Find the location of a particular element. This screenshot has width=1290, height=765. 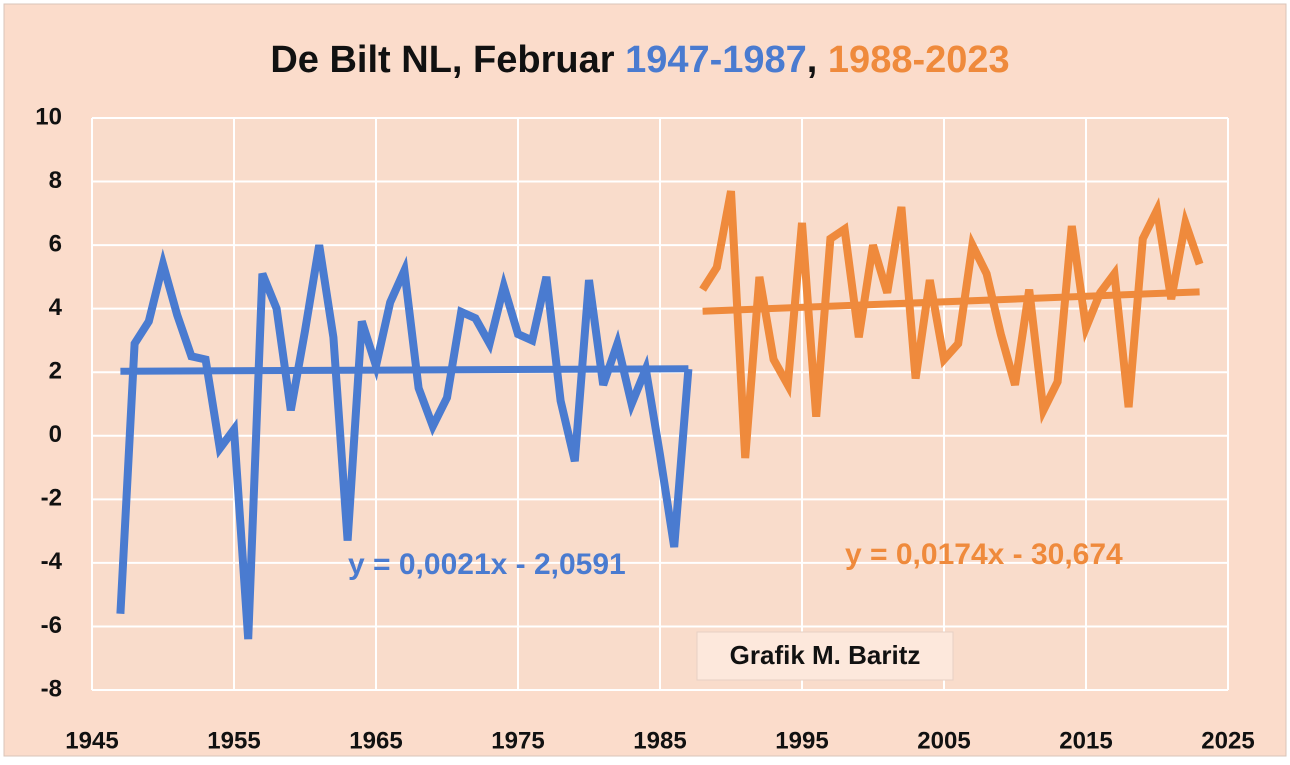

y-tick-label: 4 is located at coordinates (56, 307).